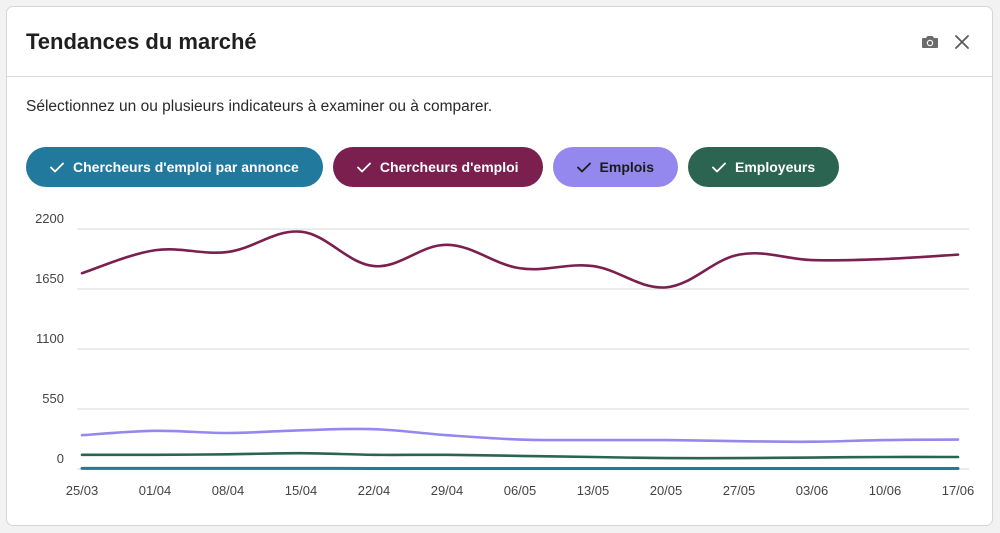  Describe the element at coordinates (60, 458) in the screenshot. I see `y-tick-label: 0` at that location.